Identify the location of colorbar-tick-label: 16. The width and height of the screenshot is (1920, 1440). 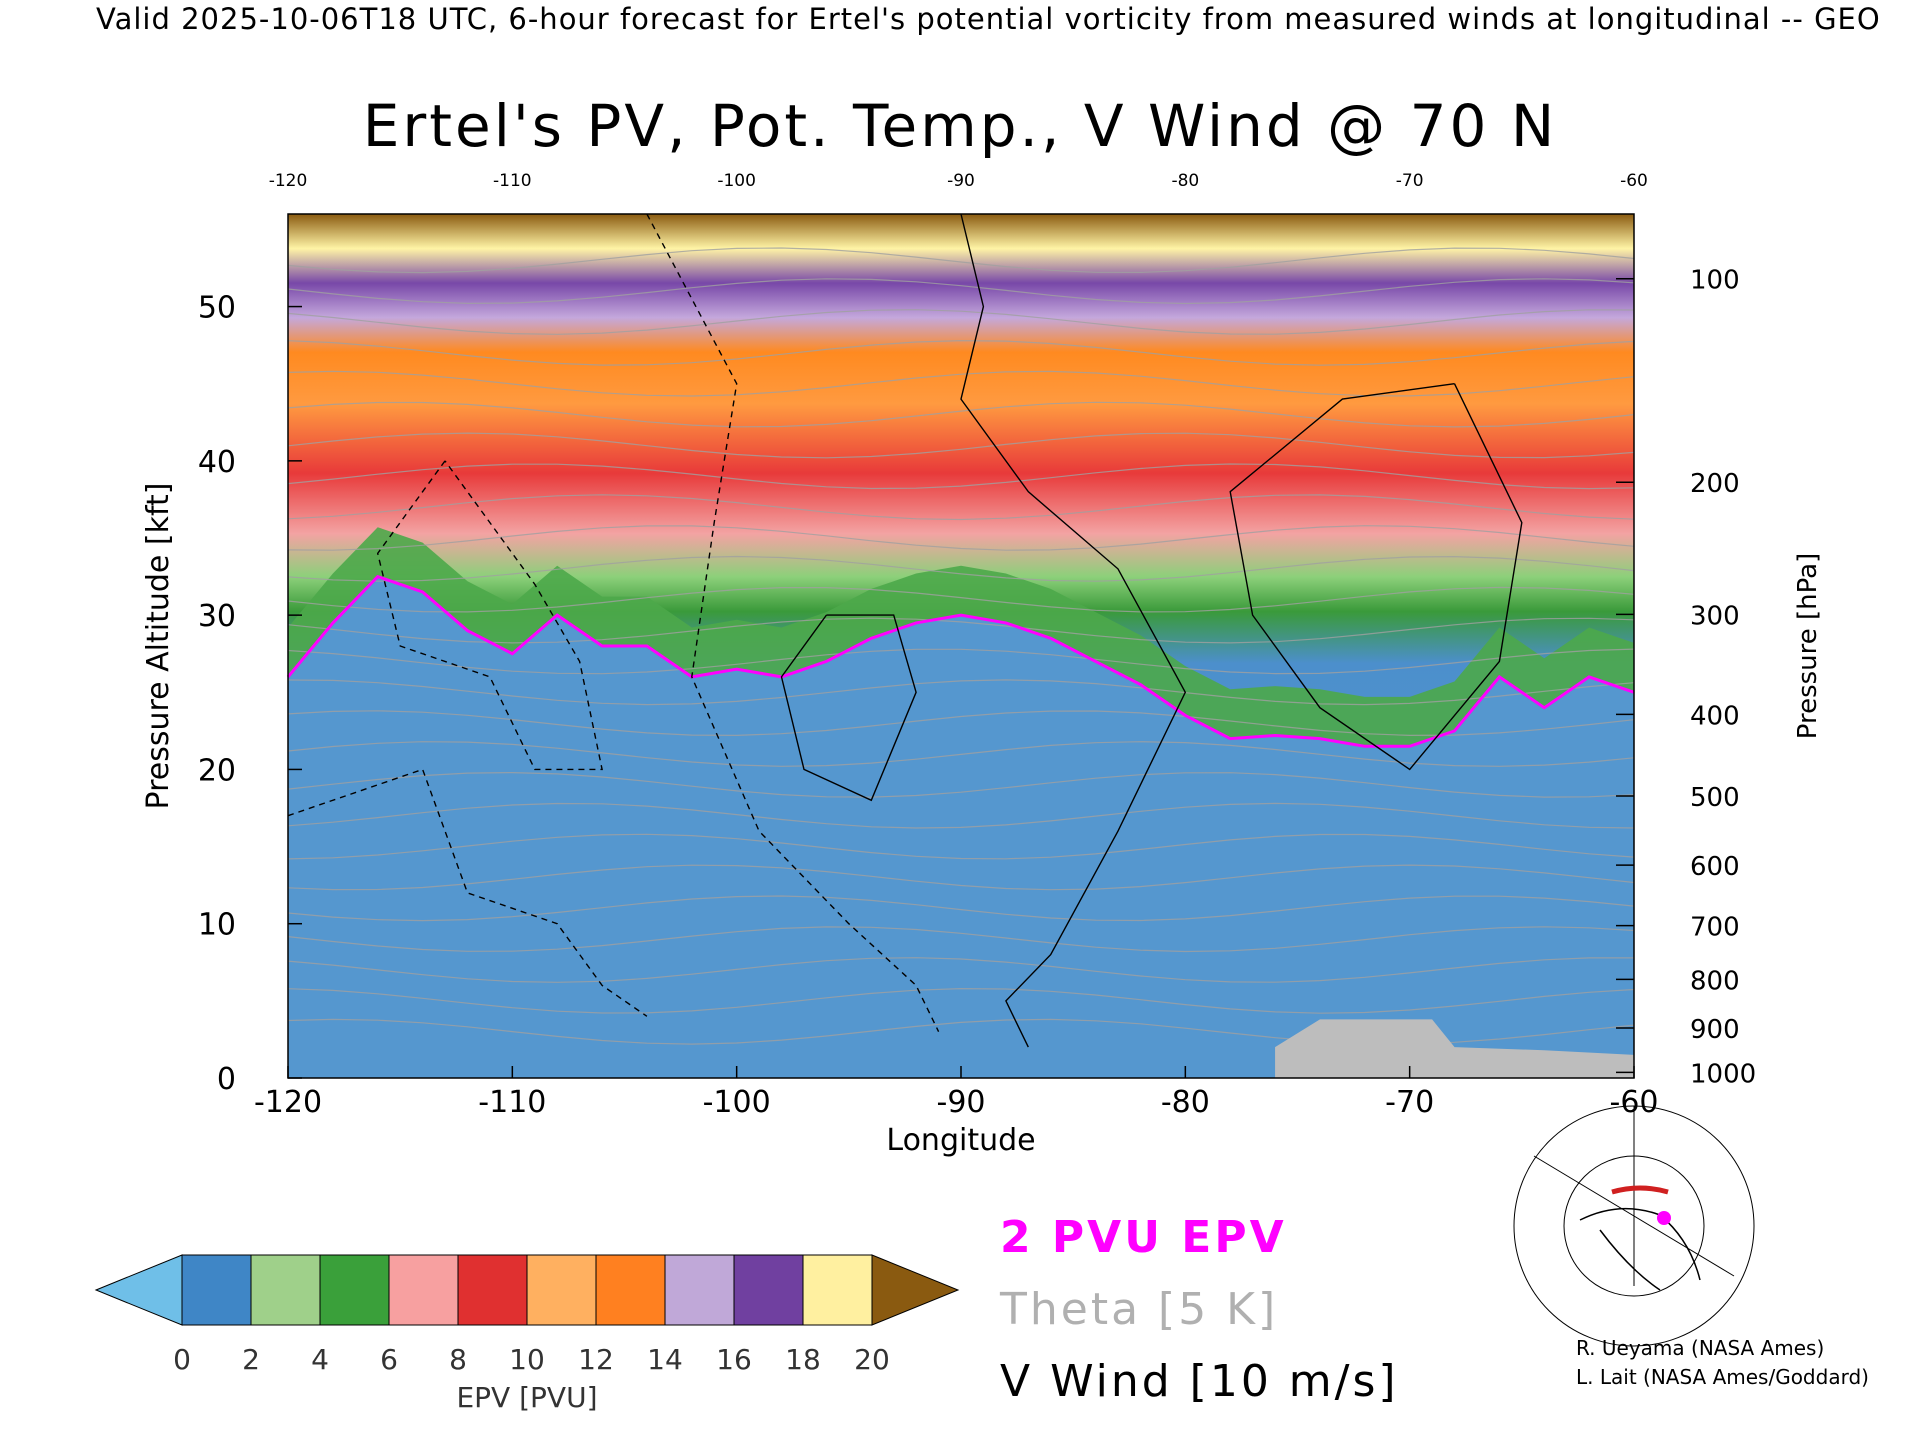
(734, 1359).